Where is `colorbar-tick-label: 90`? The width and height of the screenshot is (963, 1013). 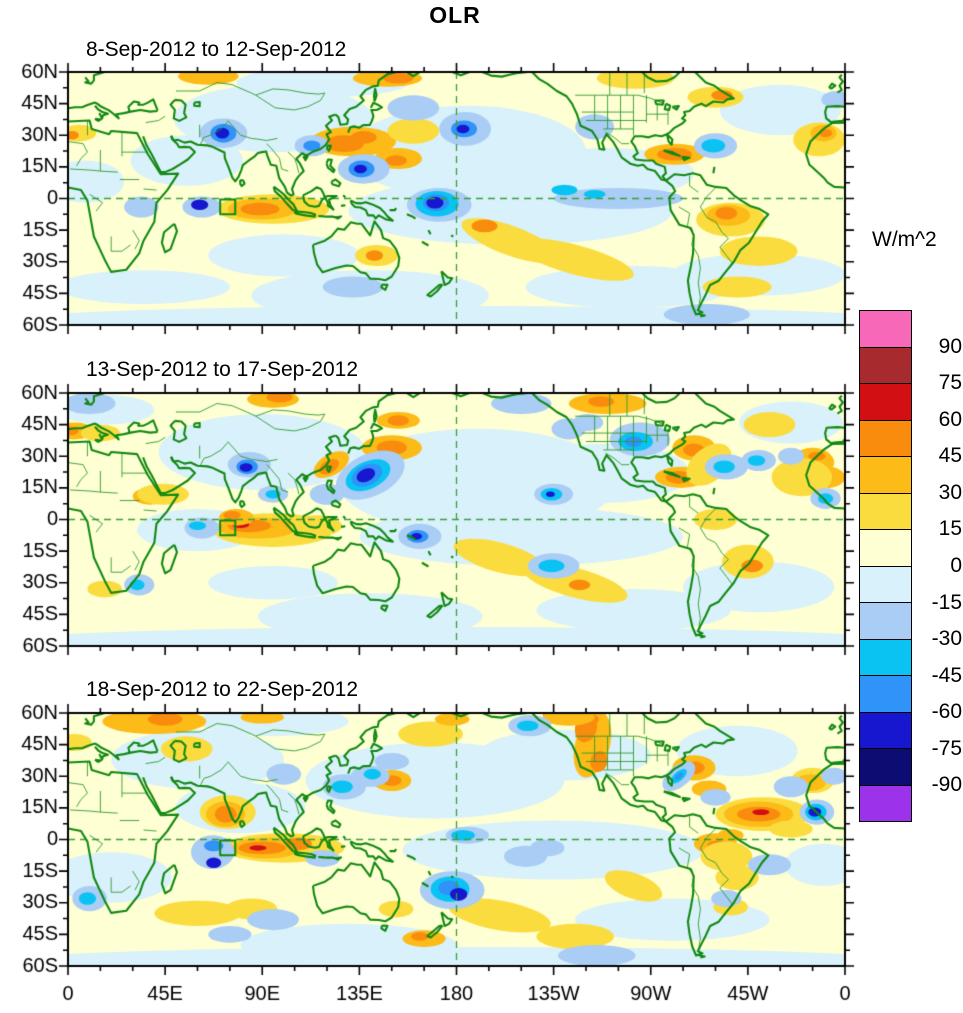
colorbar-tick-label: 90 is located at coordinates (950, 346).